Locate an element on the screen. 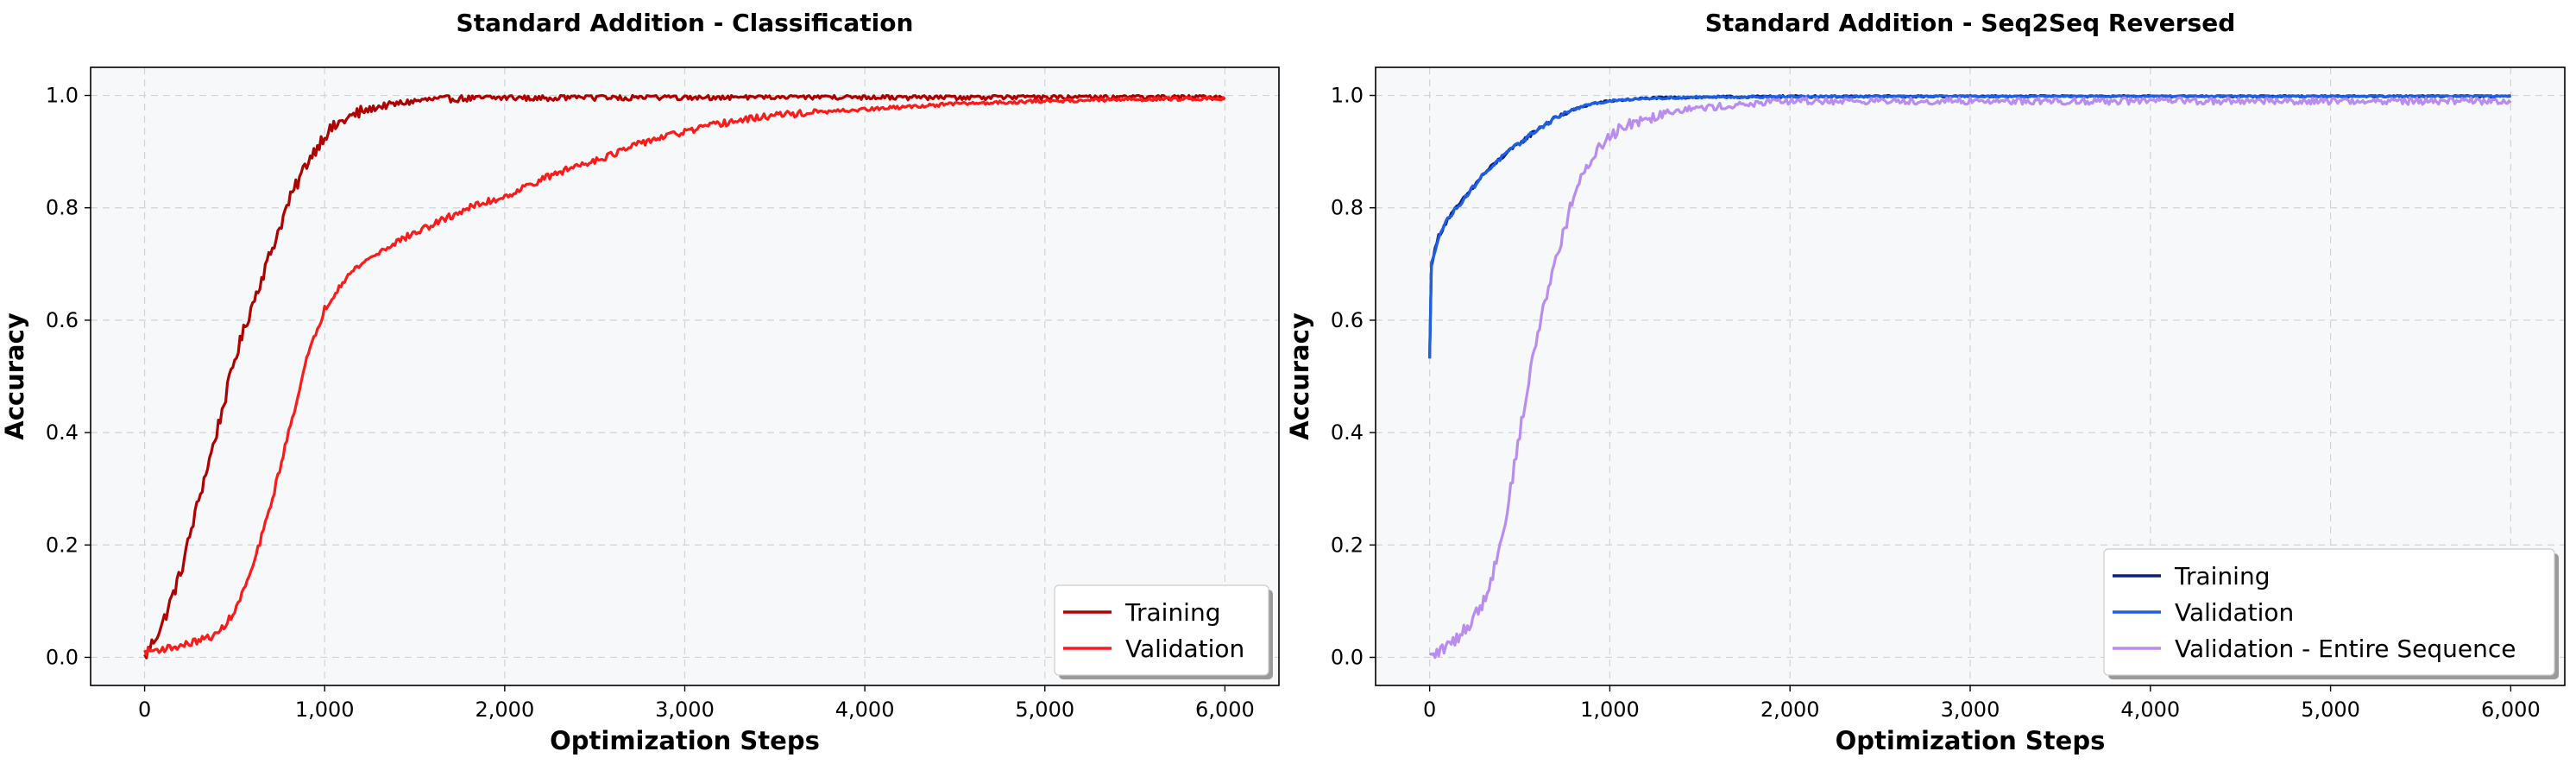 The height and width of the screenshot is (764, 2576). chart-title: Standard Addition - Seq2Seq Reversed is located at coordinates (1970, 23).